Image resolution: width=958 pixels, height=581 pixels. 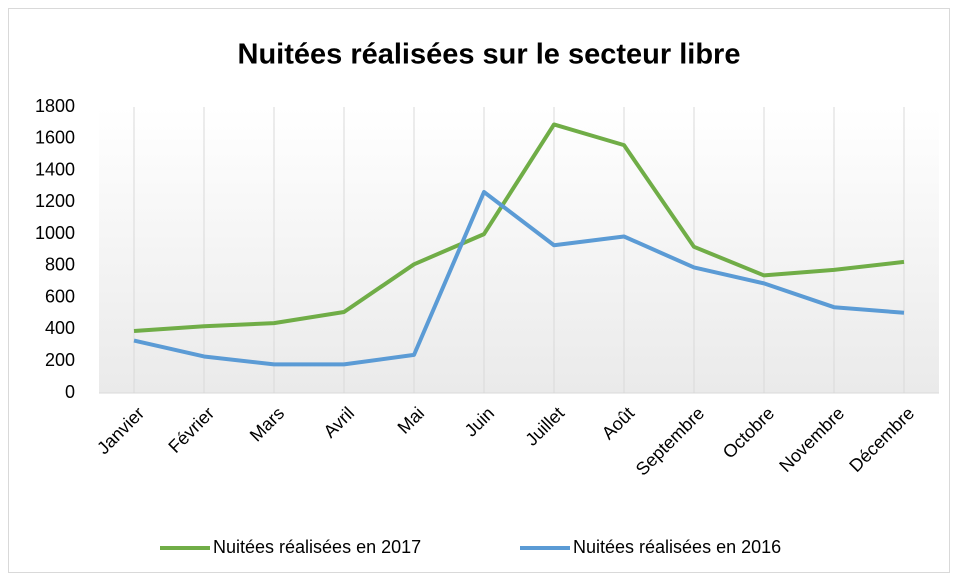 What do you see at coordinates (55, 201) in the screenshot?
I see `y-tick-label: 1200` at bounding box center [55, 201].